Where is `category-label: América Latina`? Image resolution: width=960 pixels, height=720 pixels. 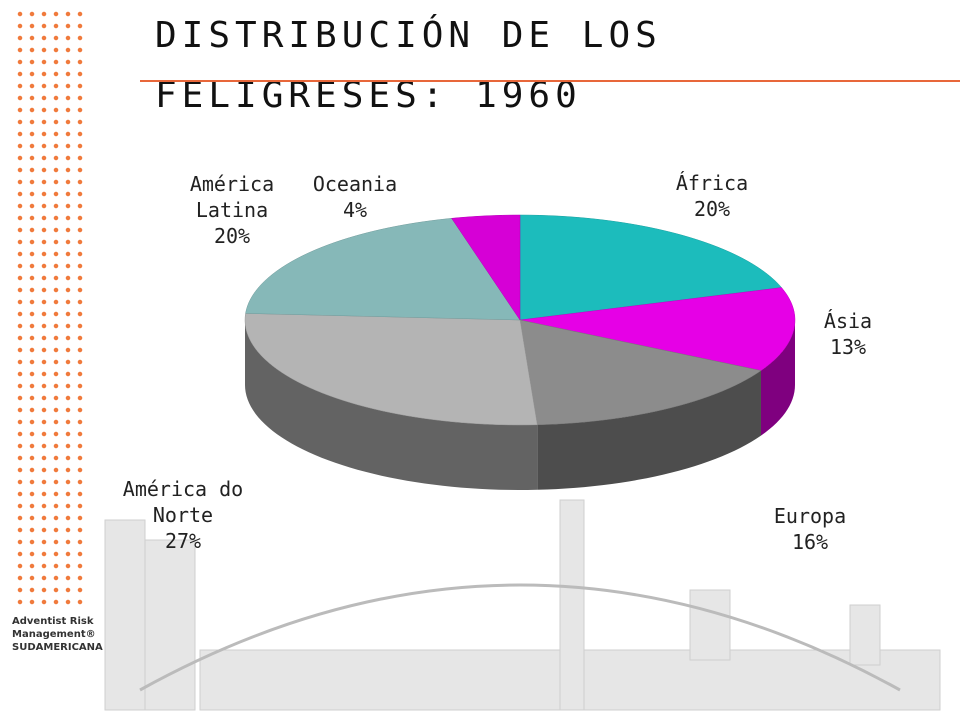
category-label: América Latina is located at coordinates (232, 197).